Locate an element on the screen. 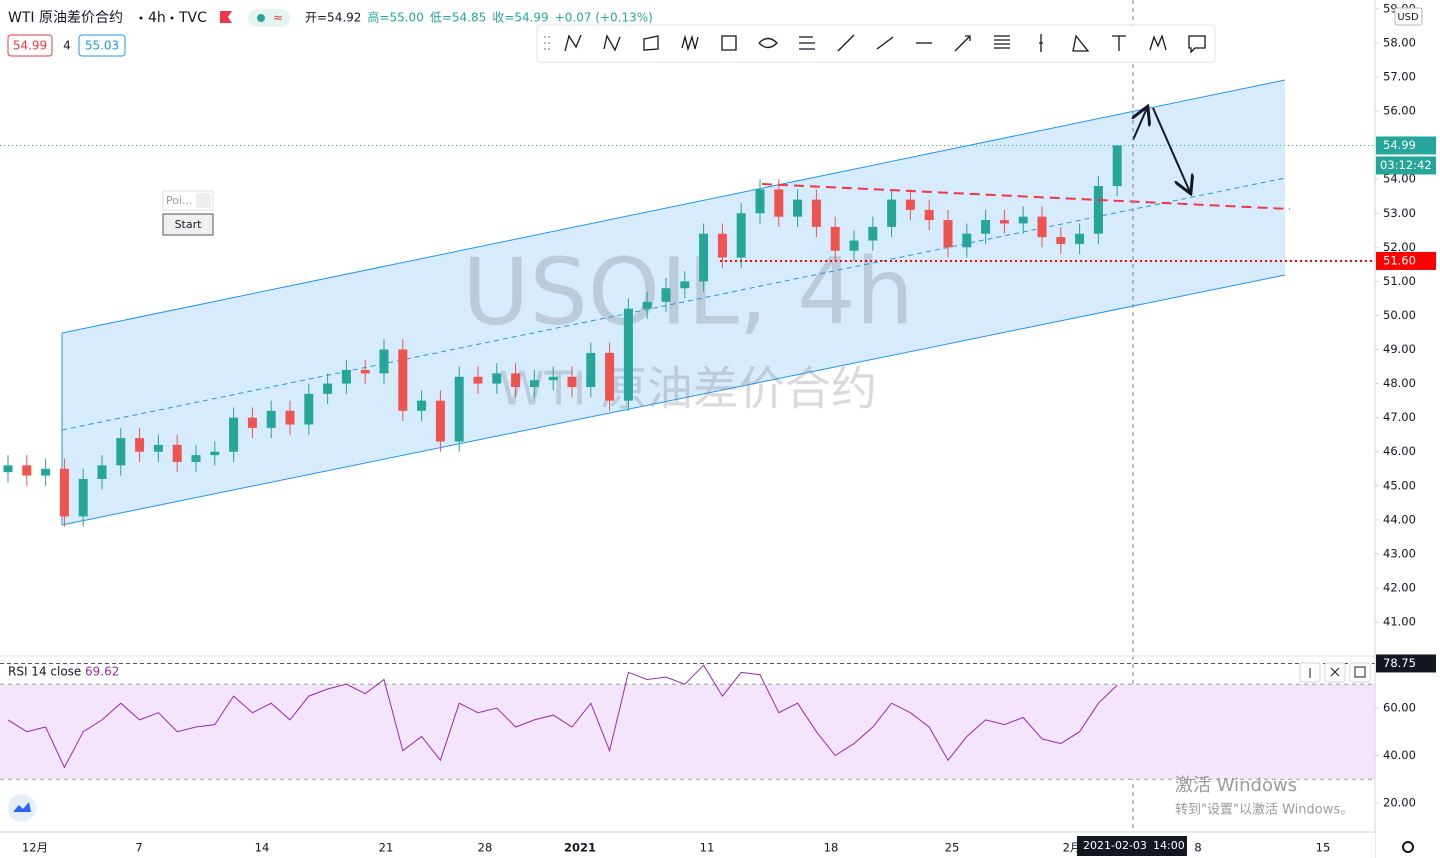 Image resolution: width=1440 pixels, height=858 pixels. y-tick-label: 51.00 is located at coordinates (1399, 281).